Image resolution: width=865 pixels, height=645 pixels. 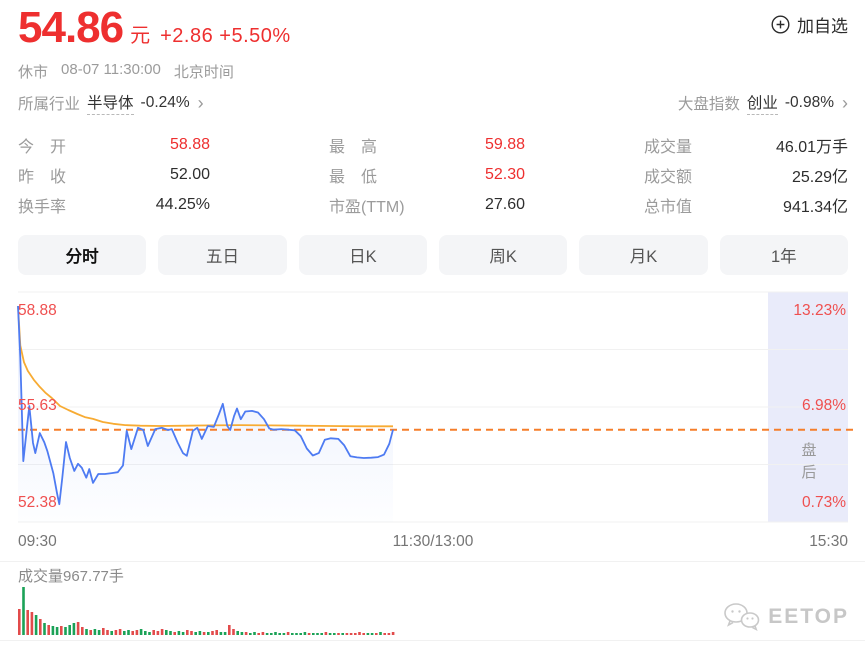 What do you see at coordinates (49, 104) in the screenshot?
I see `industry-label: 所属行业` at bounding box center [49, 104].